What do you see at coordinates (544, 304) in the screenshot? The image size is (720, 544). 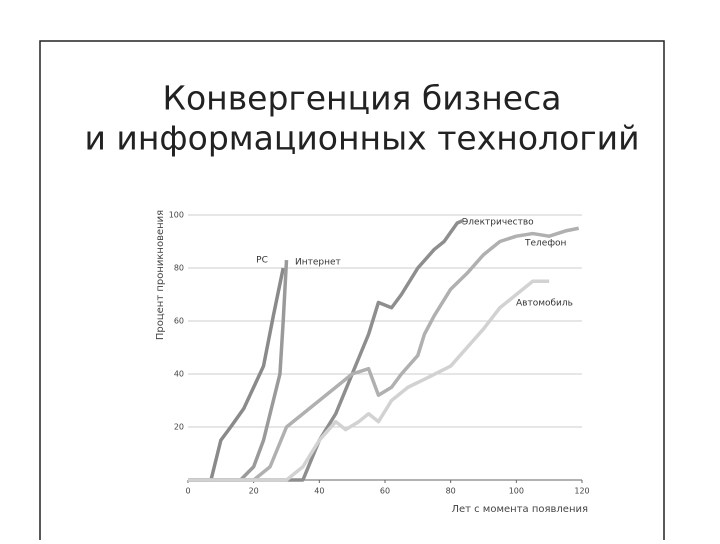 I see `series-label: Автомобиль` at bounding box center [544, 304].